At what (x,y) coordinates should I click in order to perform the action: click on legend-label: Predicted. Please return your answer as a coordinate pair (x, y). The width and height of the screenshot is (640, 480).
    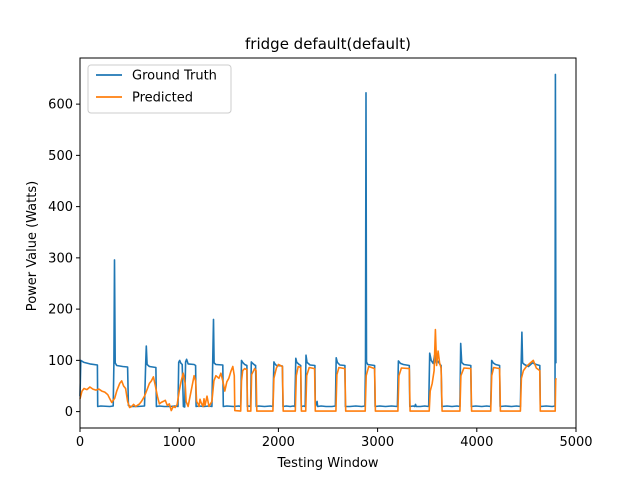
    Looking at the image, I should click on (162, 98).